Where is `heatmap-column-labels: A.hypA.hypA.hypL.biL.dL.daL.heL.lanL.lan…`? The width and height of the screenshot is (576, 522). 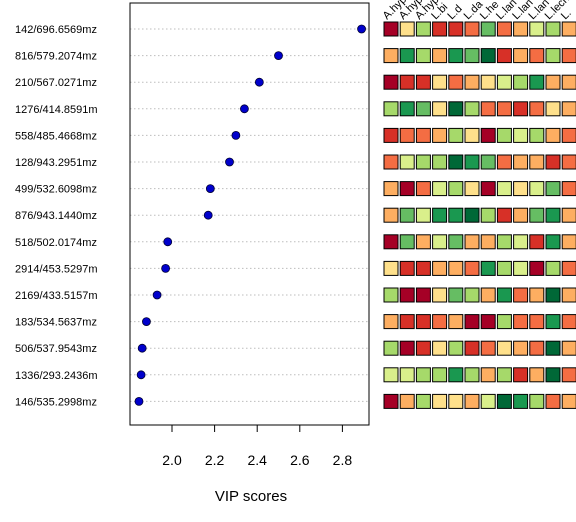
heatmap-column-labels: A.hypA.hypA.hypL.biL.dL.daL.heL.lanL.lan… is located at coordinates (477, 11).